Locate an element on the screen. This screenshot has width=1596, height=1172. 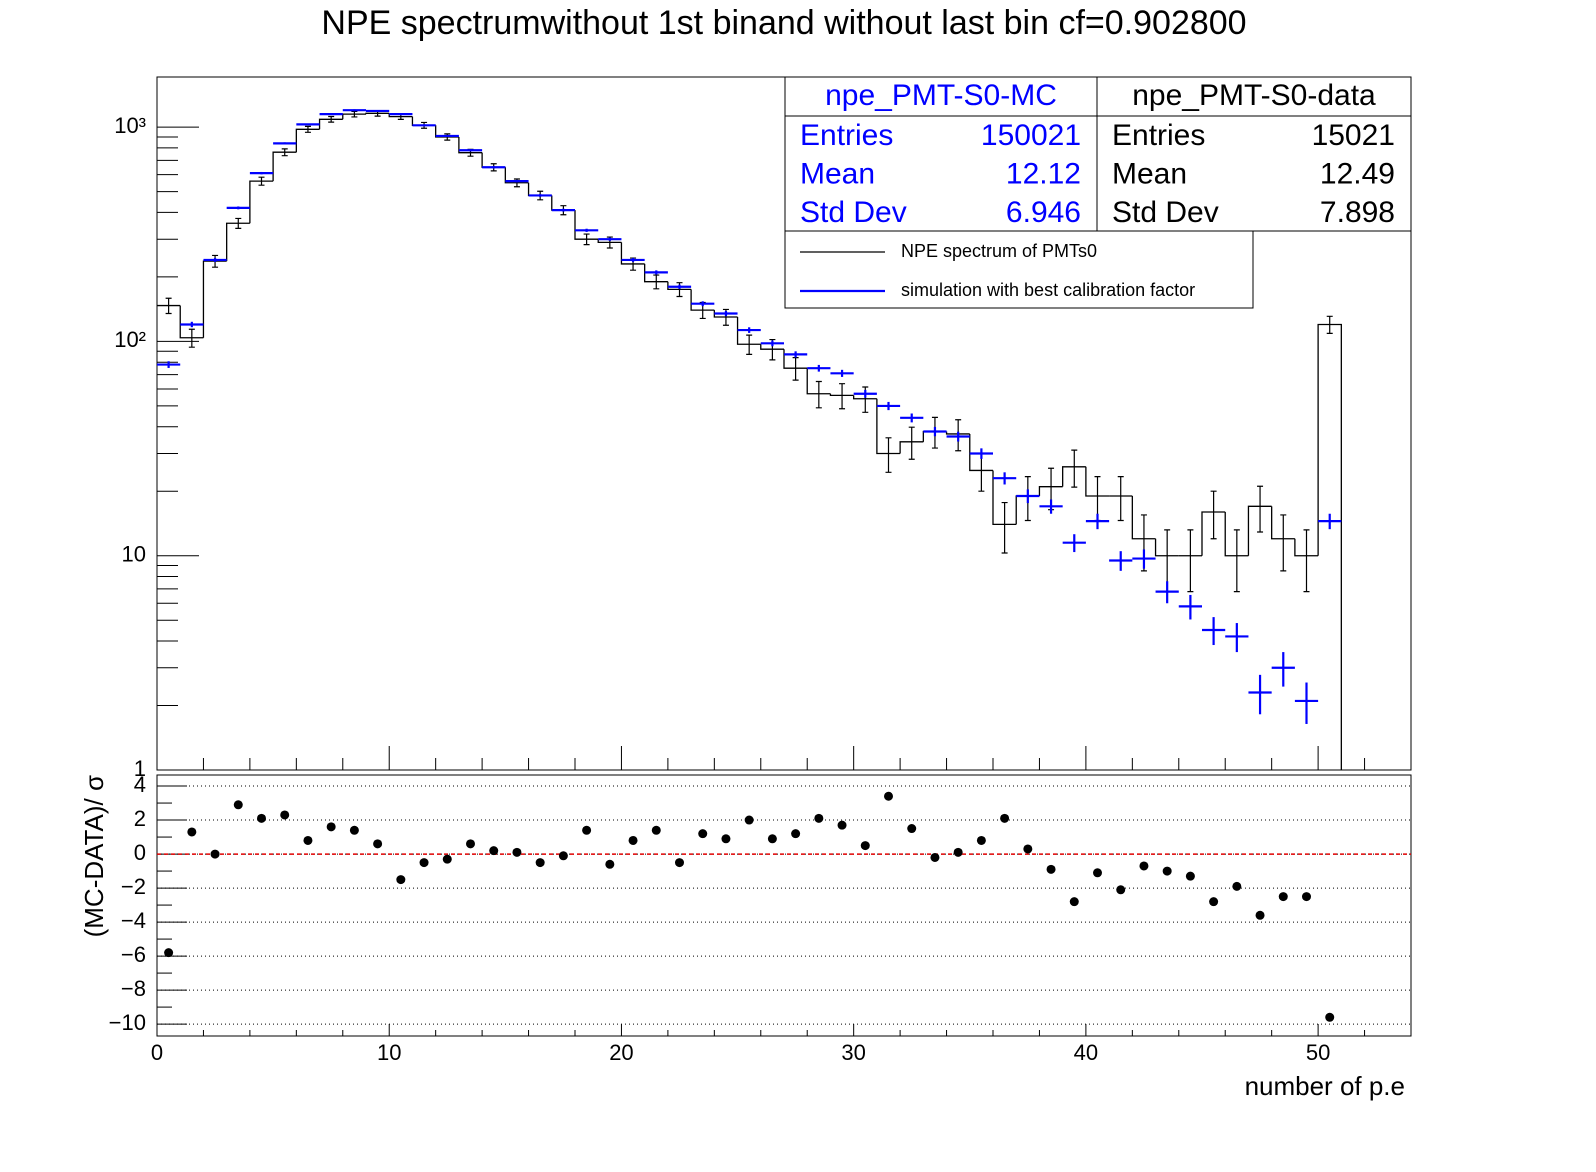
y-tick-label: −10 is located at coordinates (127, 1022).